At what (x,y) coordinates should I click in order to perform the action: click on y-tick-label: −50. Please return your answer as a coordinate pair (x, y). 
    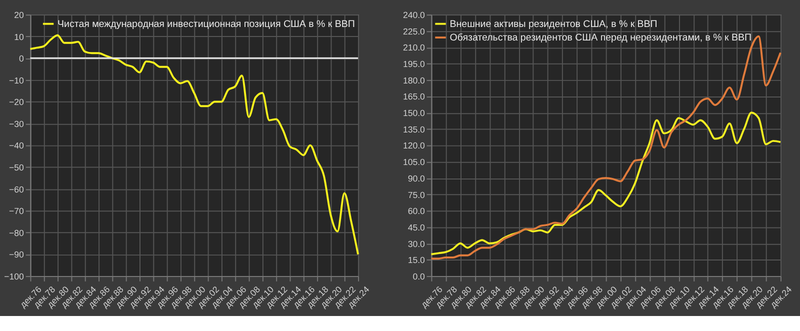
    Looking at the image, I should click on (16, 167).